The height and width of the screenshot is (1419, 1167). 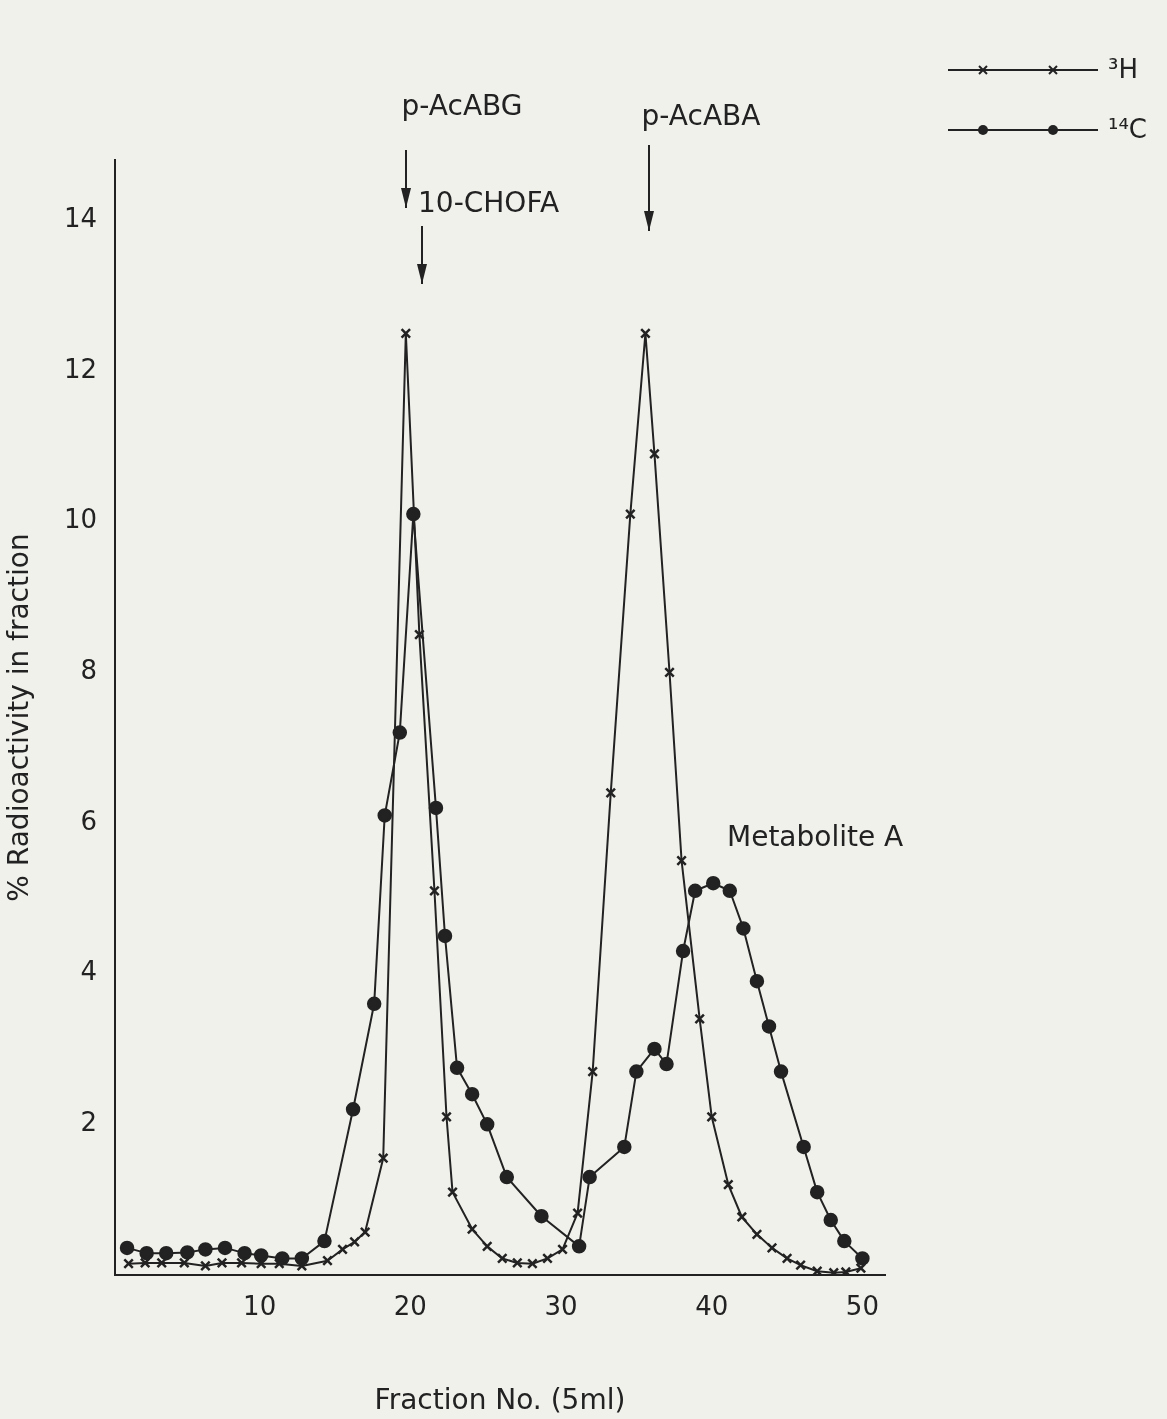 I want to click on text: p-AcABA, so click(x=701, y=115).